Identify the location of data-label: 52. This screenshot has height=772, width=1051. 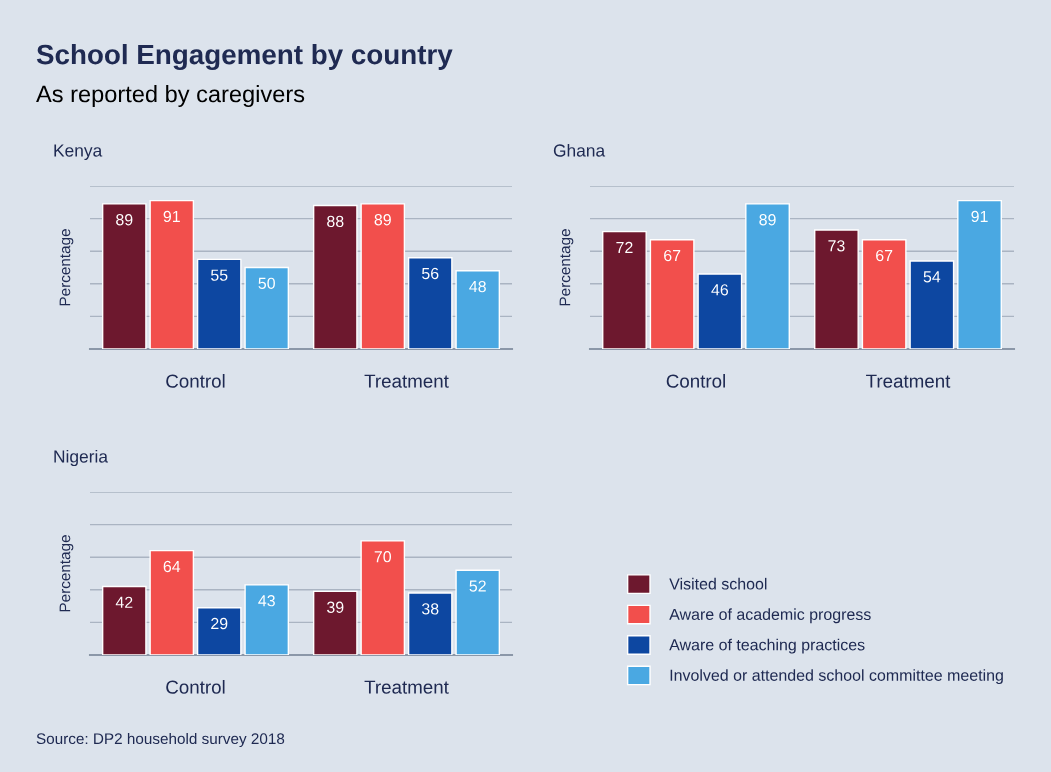
(477, 586).